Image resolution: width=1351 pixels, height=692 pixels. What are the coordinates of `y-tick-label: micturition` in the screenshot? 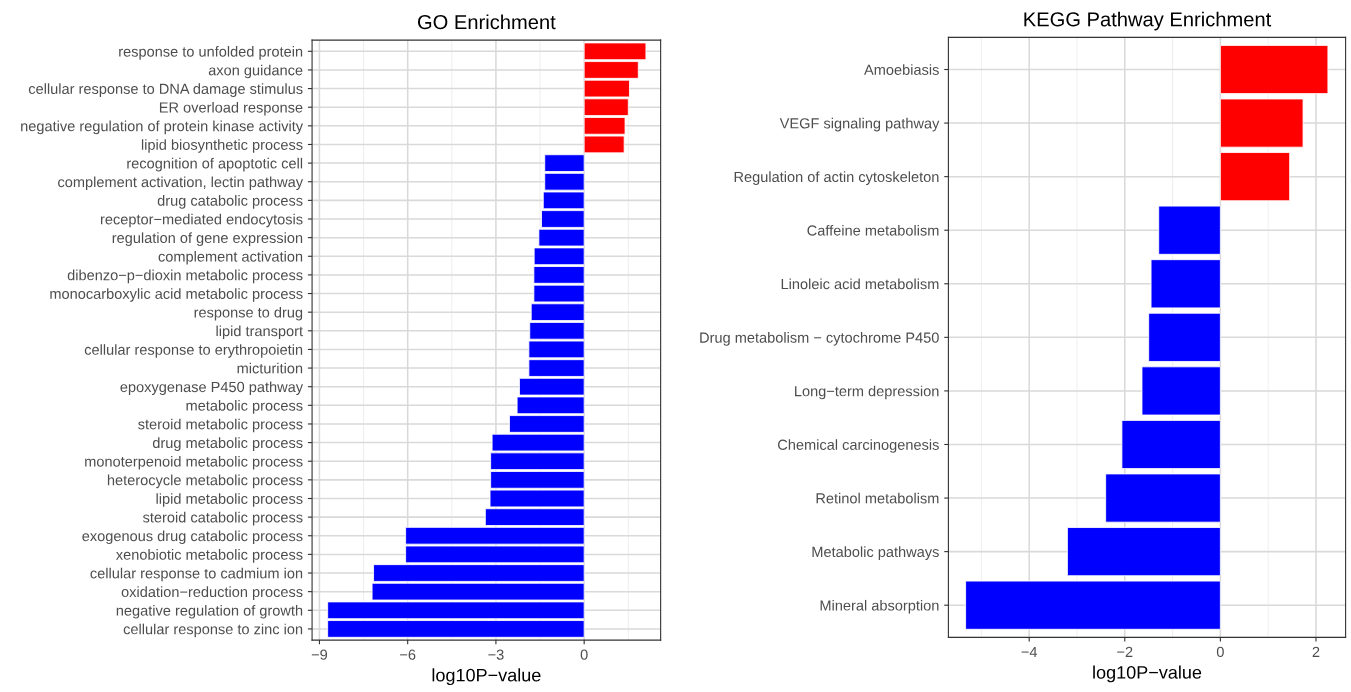 It's located at (270, 368).